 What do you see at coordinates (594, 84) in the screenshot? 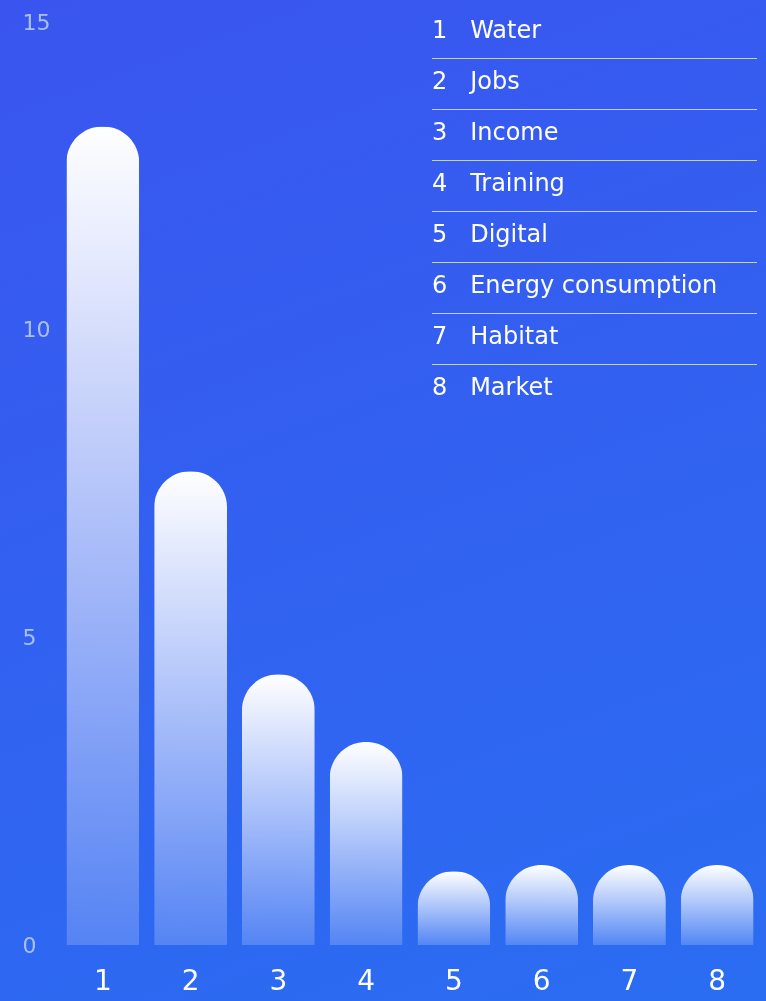
I see `annotation: 2 Jobs` at bounding box center [594, 84].